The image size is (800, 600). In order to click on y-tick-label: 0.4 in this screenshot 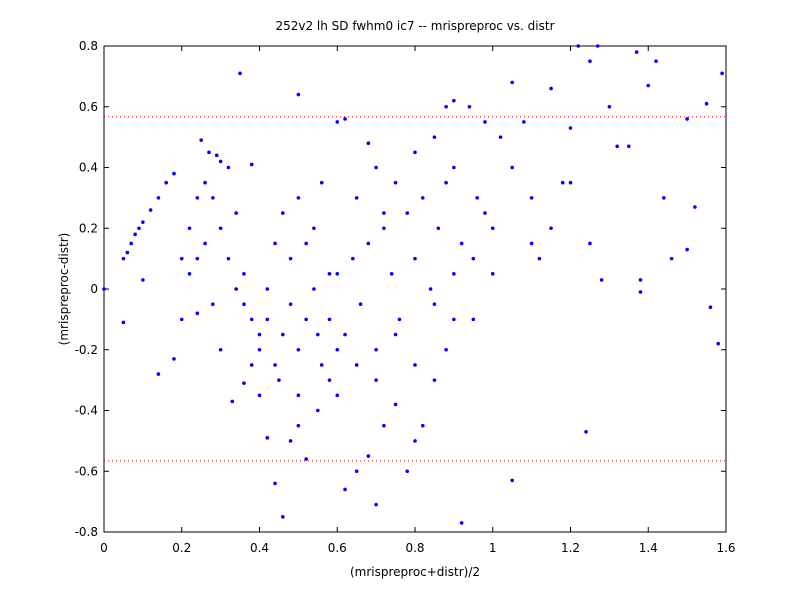, I will do `click(88, 168)`.